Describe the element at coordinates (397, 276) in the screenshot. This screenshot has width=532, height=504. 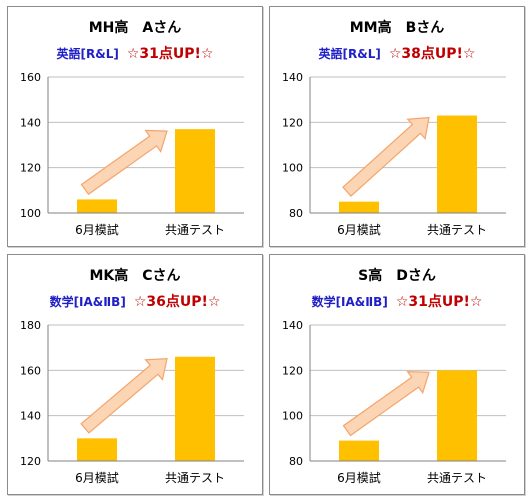
I see `chart-title: S高 Dさん` at that location.